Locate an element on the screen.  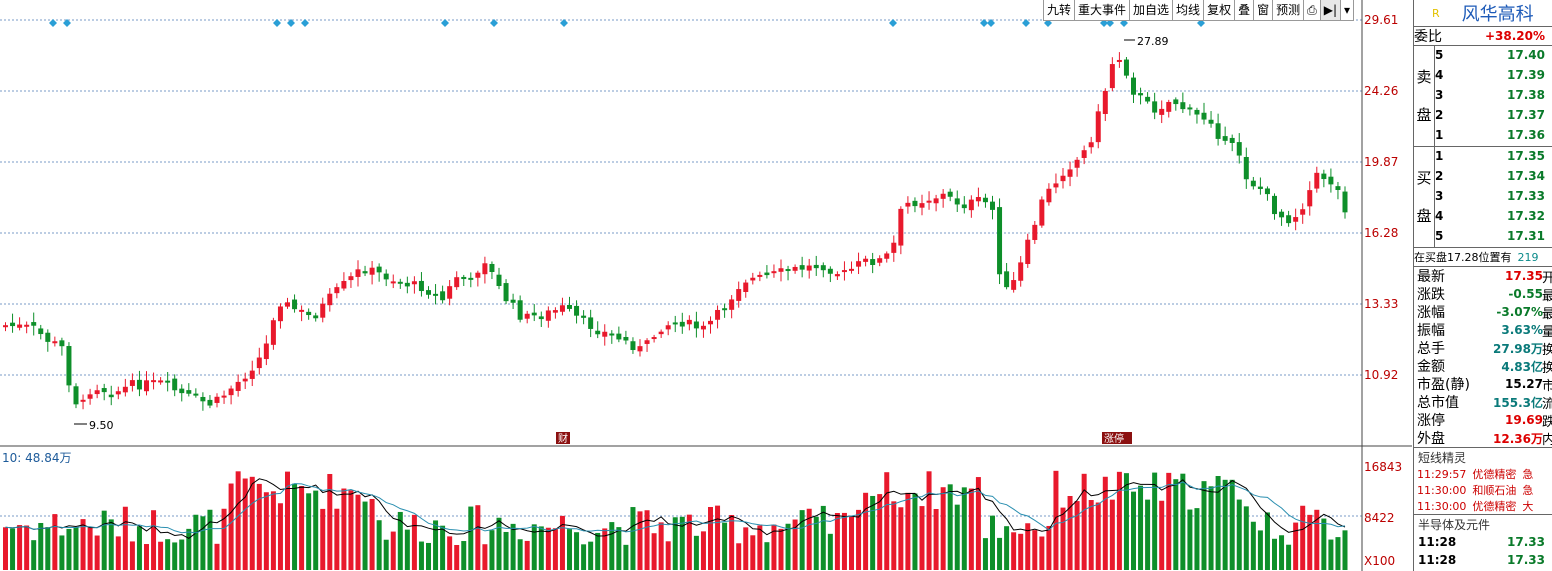
event-markers is located at coordinates (627, 23).